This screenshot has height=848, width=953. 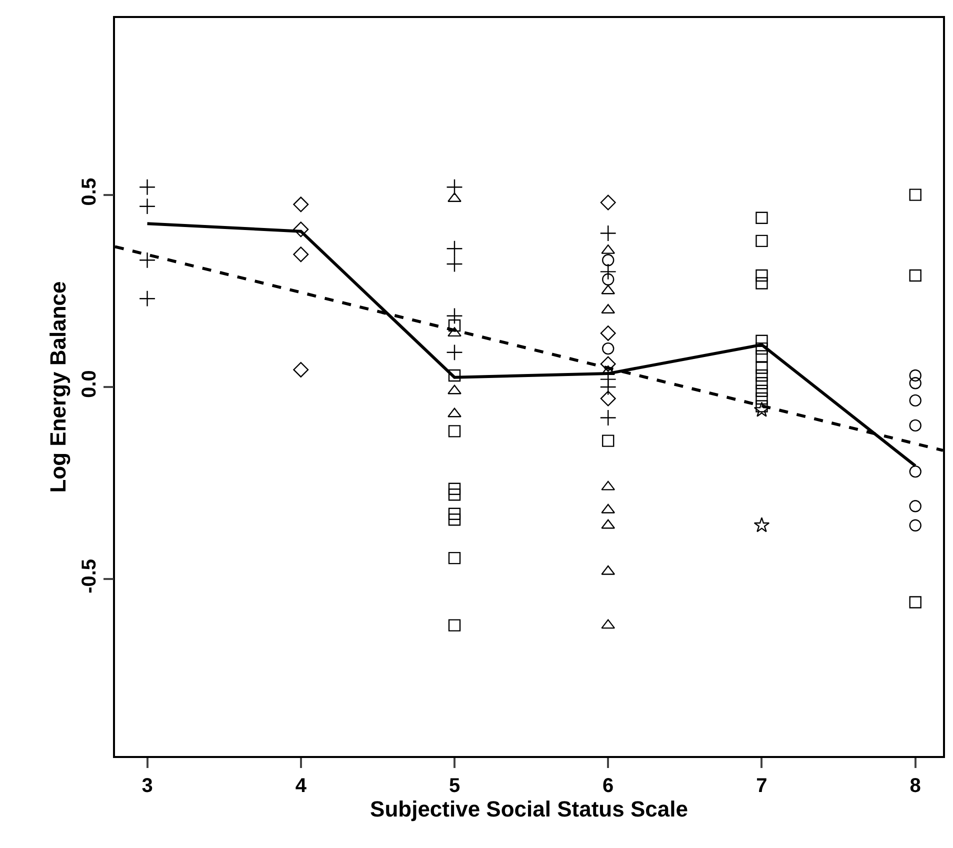 What do you see at coordinates (454, 785) in the screenshot?
I see `x-tick-label: 5` at bounding box center [454, 785].